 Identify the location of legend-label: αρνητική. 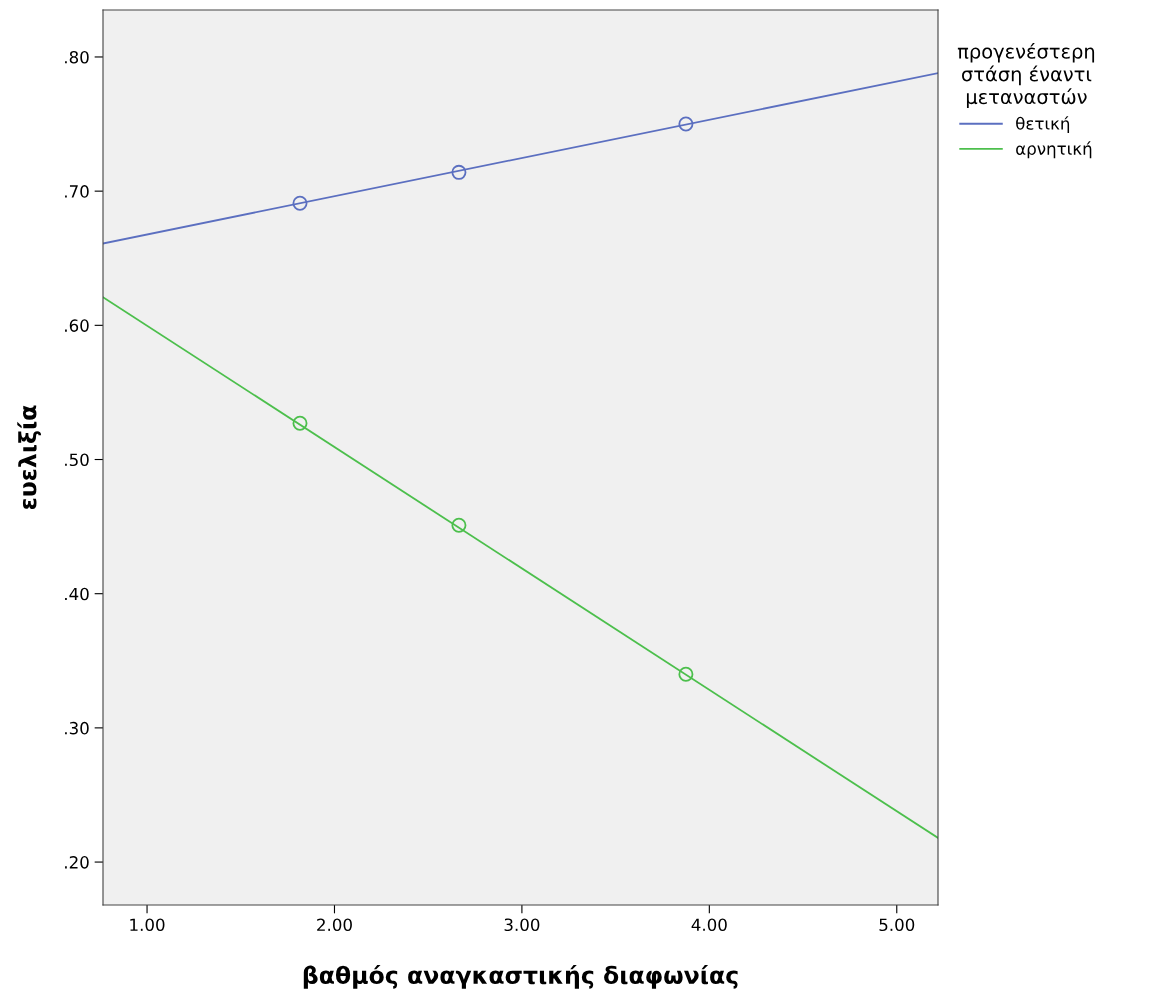
(1054, 150).